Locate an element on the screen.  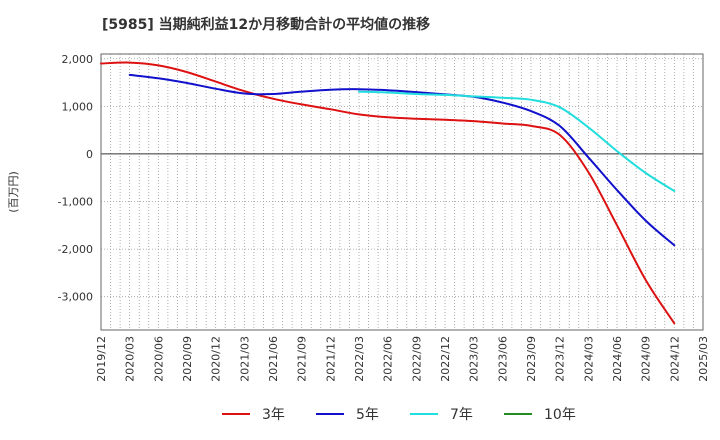
y-tick-label: -3,000 is located at coordinates (75, 297).